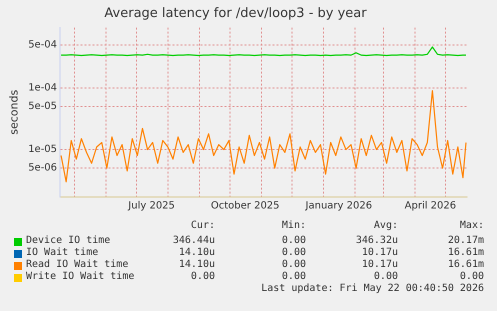 The width and height of the screenshot is (497, 311). I want to click on x-tick-label: July 2025, so click(151, 206).